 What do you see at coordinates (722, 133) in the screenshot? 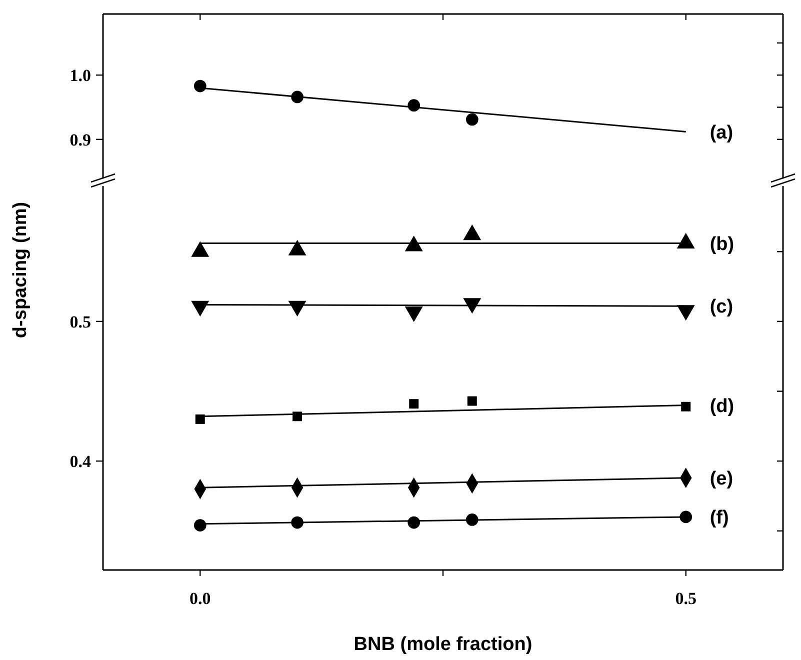
I see `legend-label: (a)` at bounding box center [722, 133].